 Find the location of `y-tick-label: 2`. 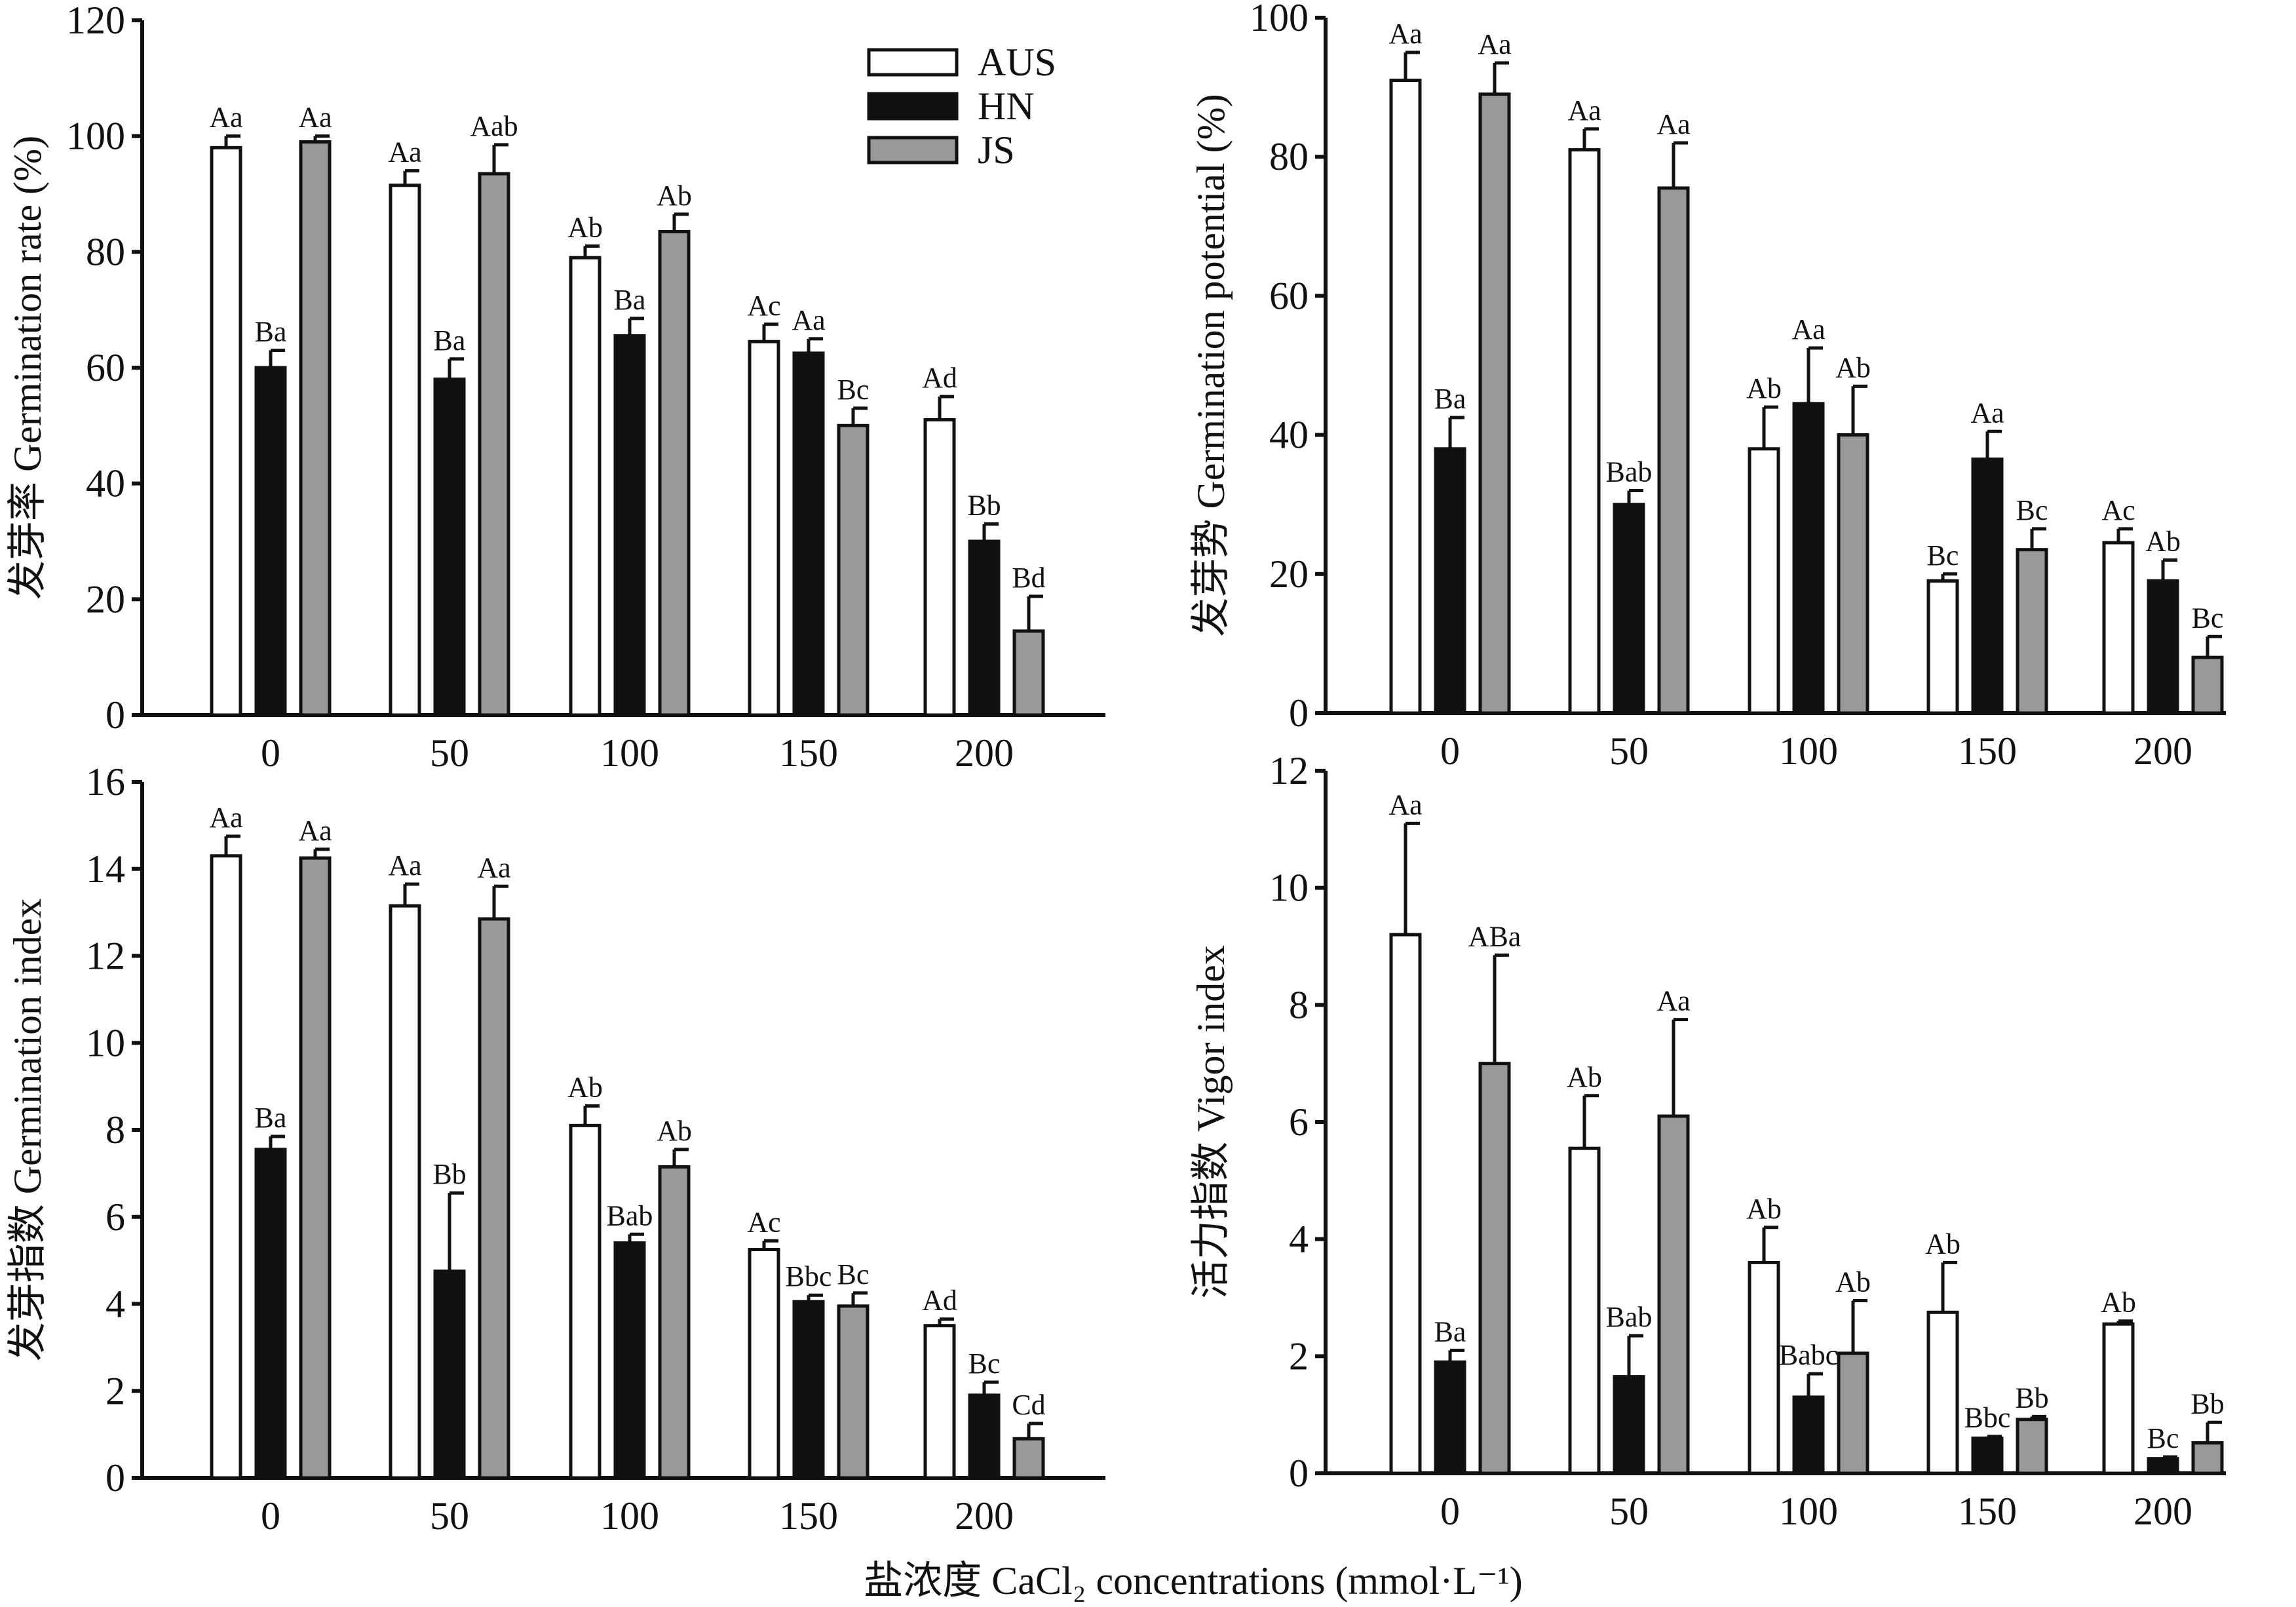

y-tick-label: 2 is located at coordinates (115, 1390).